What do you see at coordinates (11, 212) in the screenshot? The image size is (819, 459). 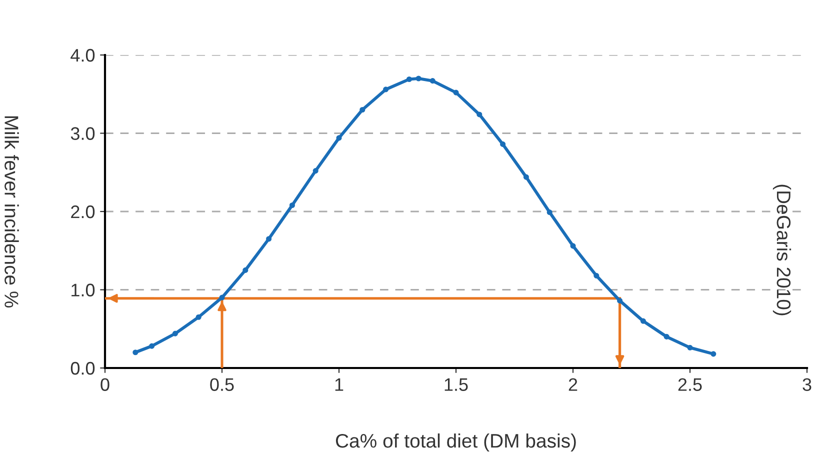 I see `y-axis-title: Milk fever incidence %` at bounding box center [11, 212].